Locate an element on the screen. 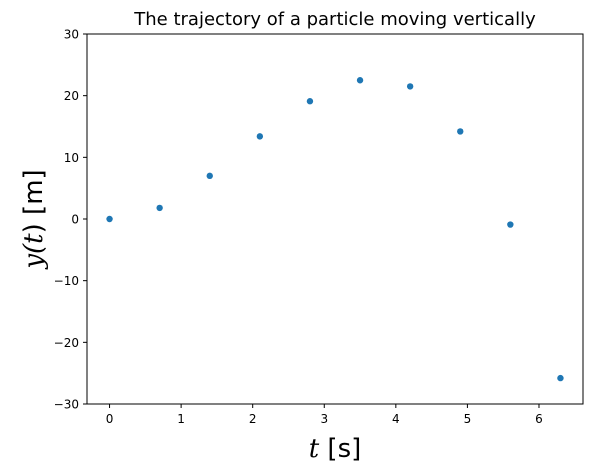  y-tick-label: −10 is located at coordinates (66, 281).